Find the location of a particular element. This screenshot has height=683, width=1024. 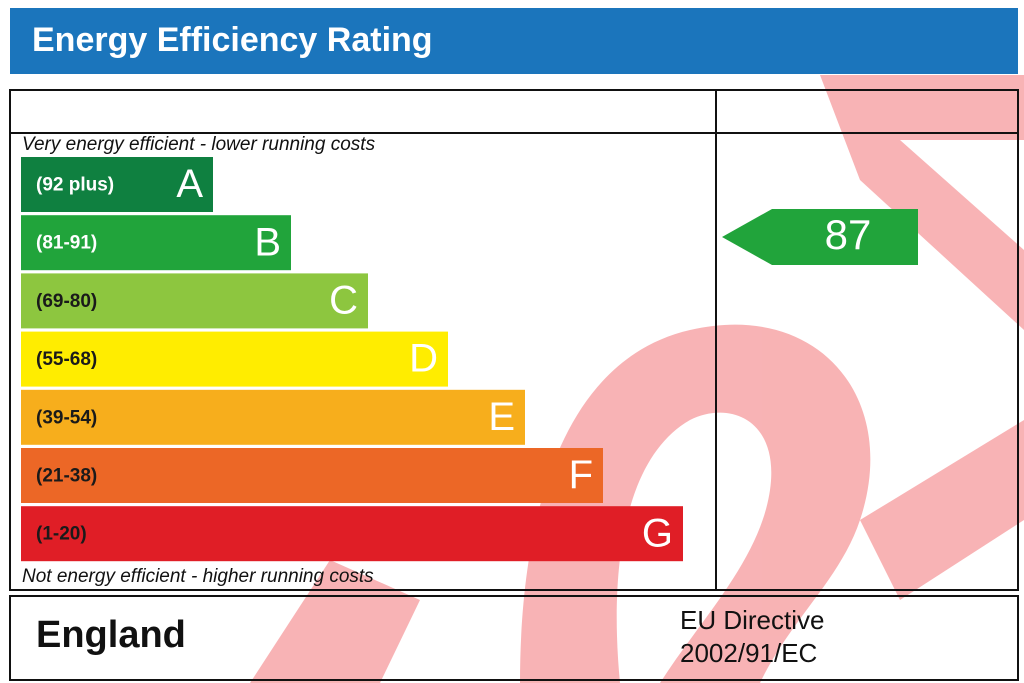

band-range: (81-91) is located at coordinates (66, 243).